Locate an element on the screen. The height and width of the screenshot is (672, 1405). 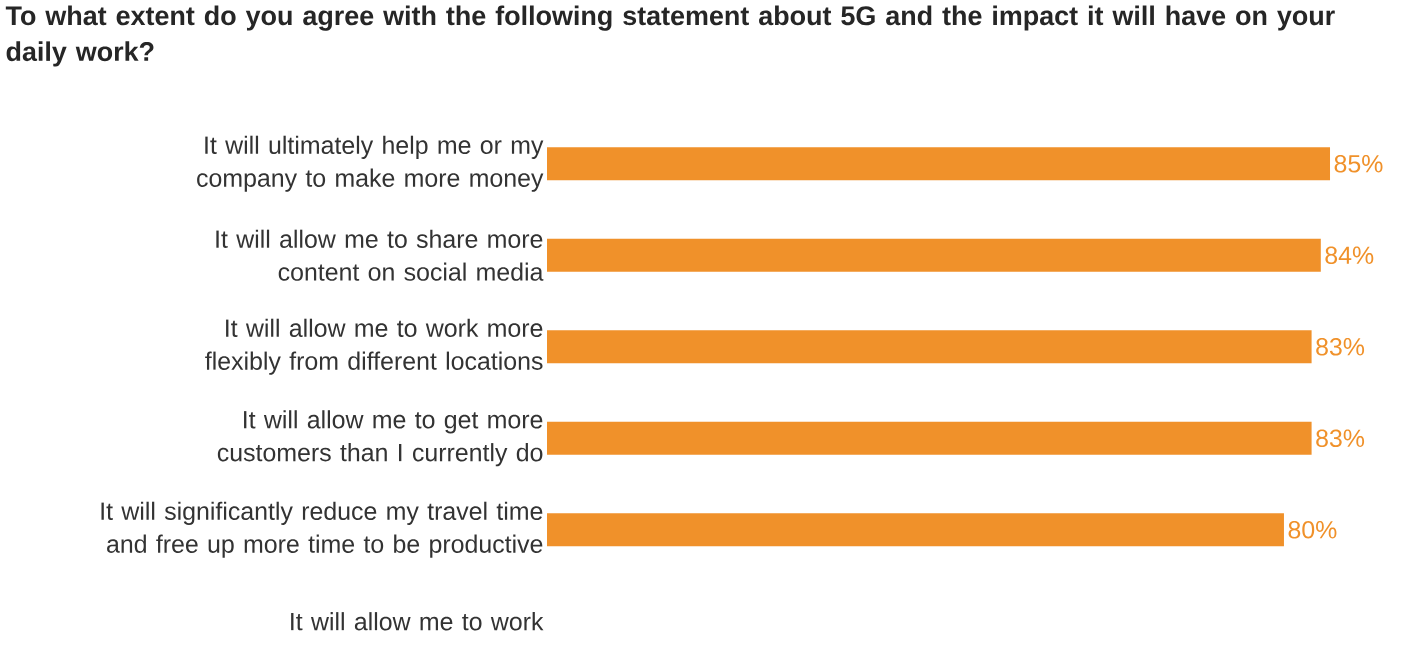
y-tick-label: It will allow me to work more flexibly from different locations is located at coordinates (374, 346).